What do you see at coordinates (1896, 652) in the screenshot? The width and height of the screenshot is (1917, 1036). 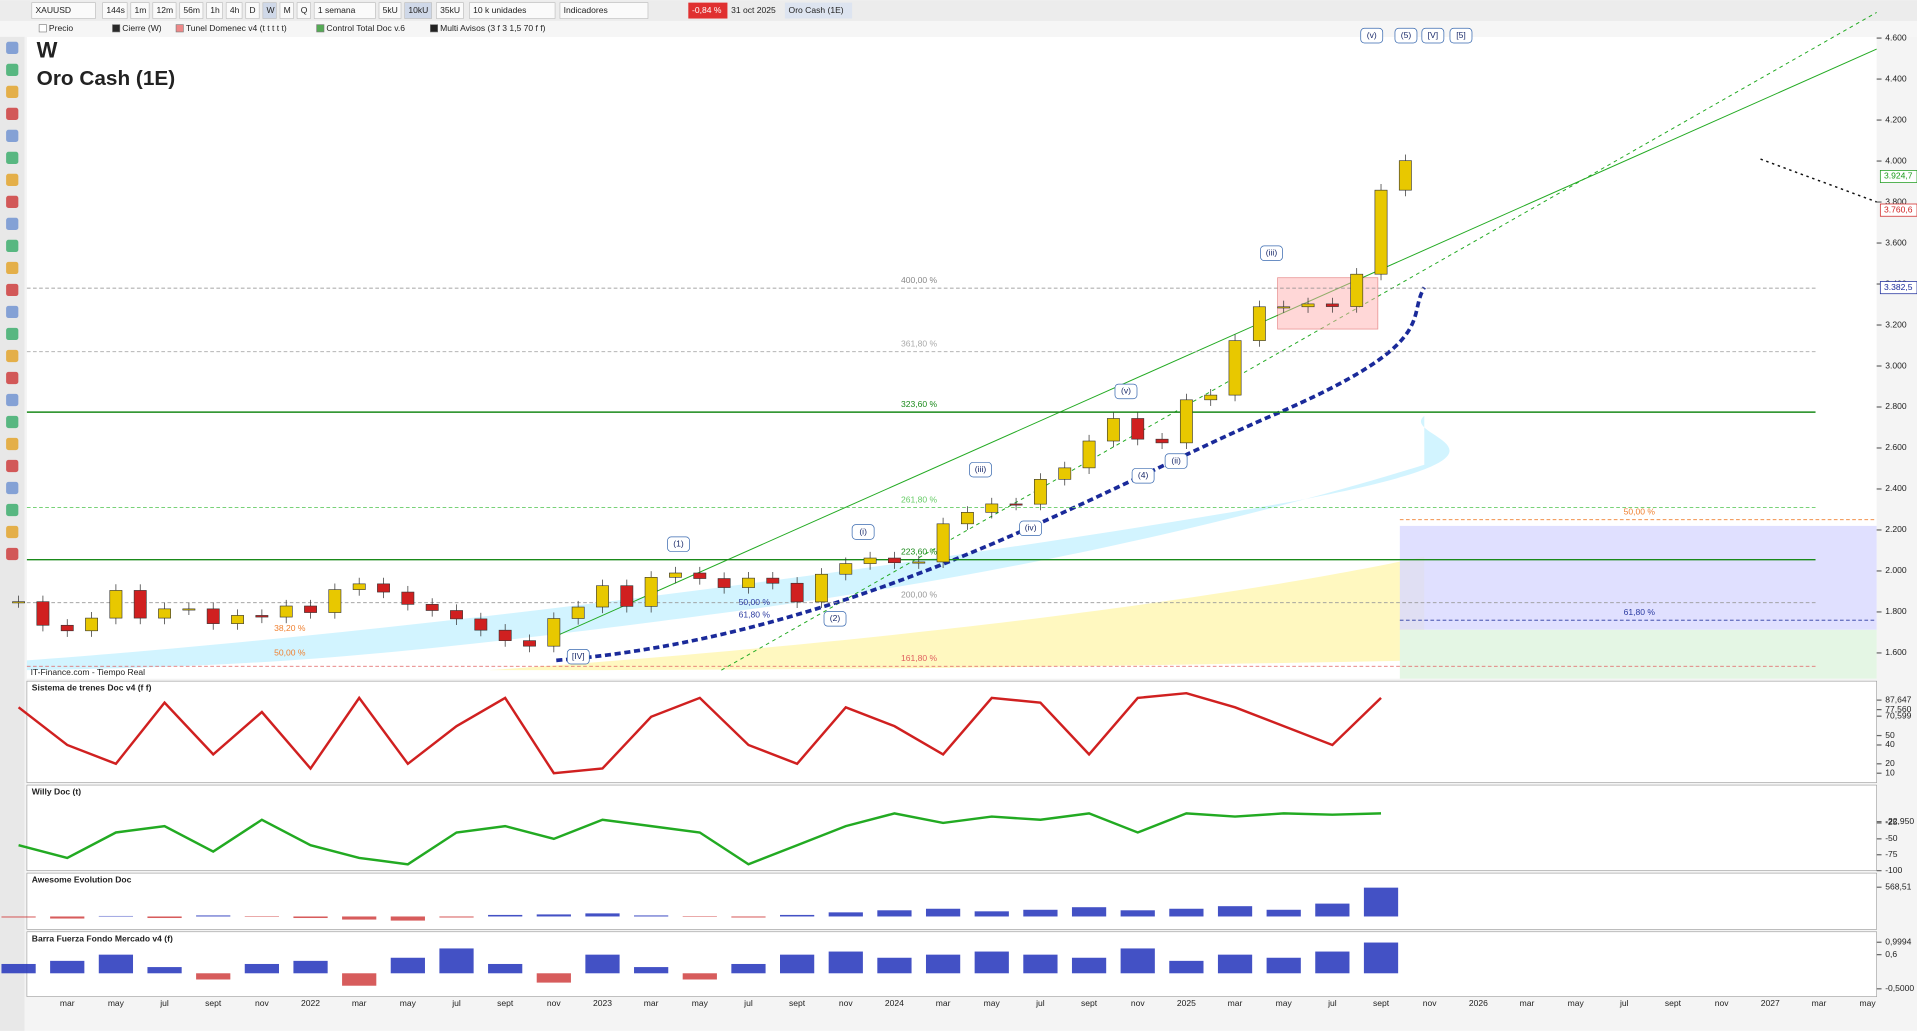 I see `y-tick-label: 1.600` at bounding box center [1896, 652].